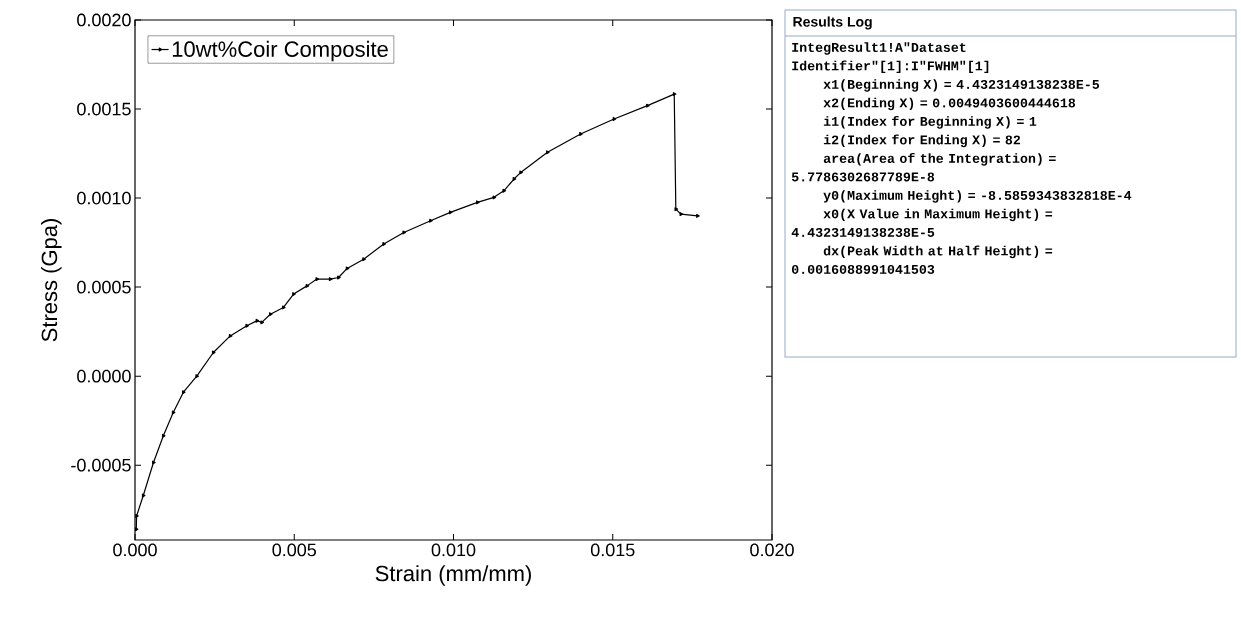  What do you see at coordinates (294, 550) in the screenshot?
I see `x-tick-label: 0.005` at bounding box center [294, 550].